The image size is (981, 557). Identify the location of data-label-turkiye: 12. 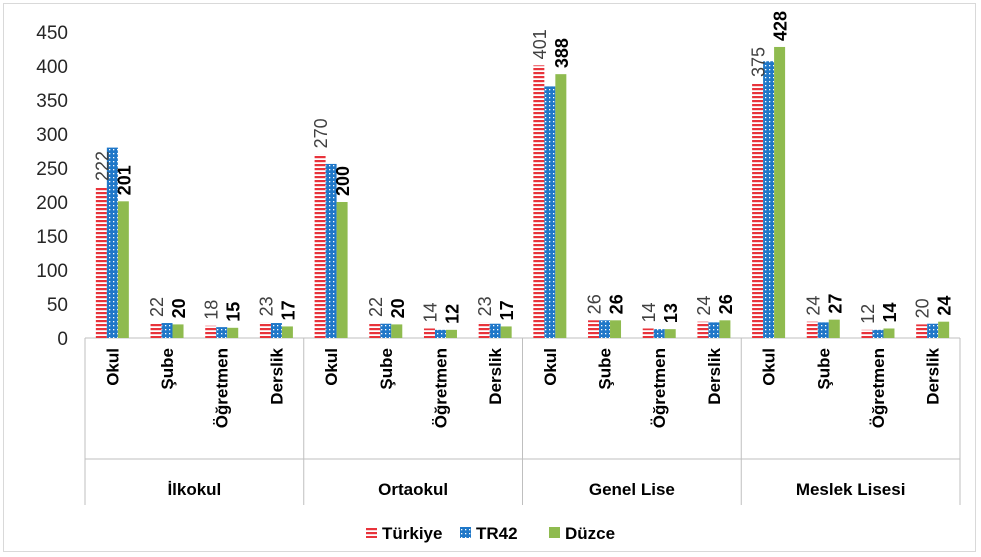
(868, 314).